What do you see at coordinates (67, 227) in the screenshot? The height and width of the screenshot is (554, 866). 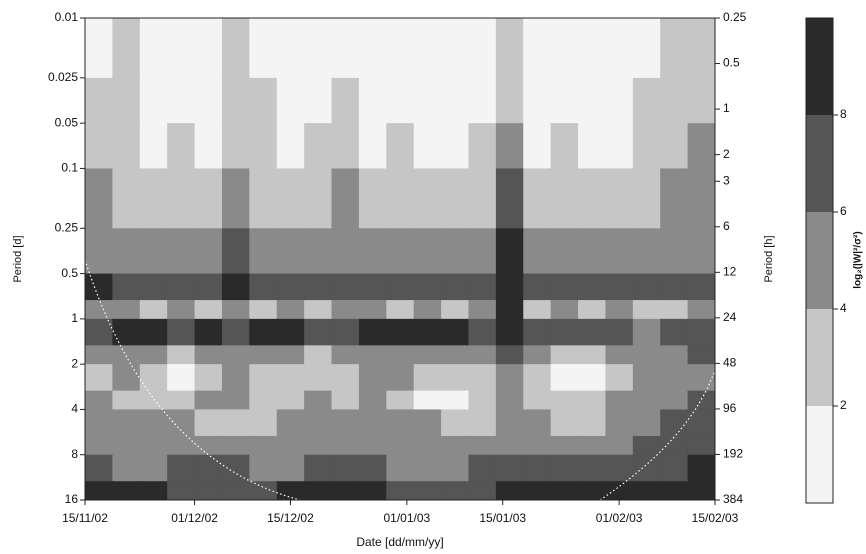 I see `y-tick-label: 0.25` at bounding box center [67, 227].